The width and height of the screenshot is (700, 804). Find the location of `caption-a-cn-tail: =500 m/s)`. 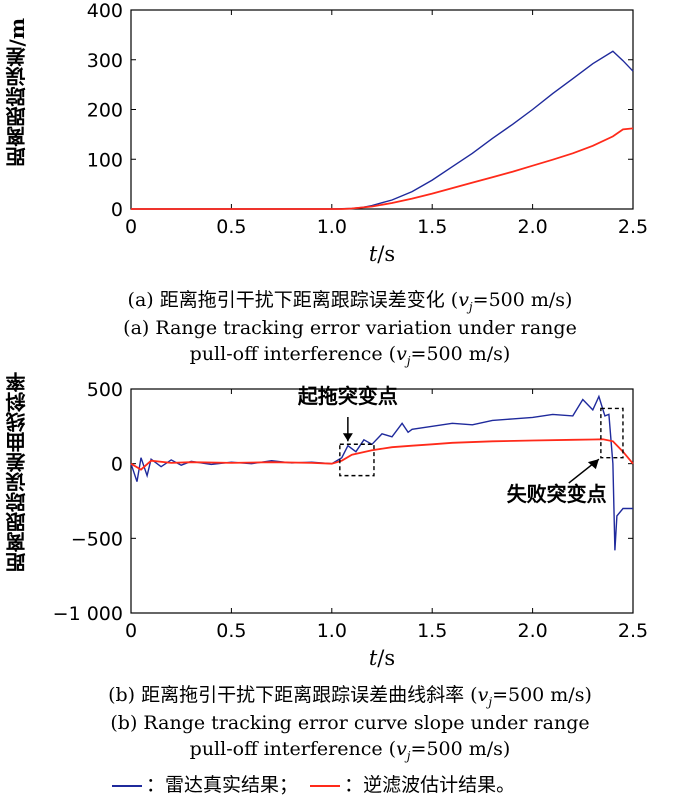

caption-a-cn-tail: =500 m/s) is located at coordinates (522, 300).